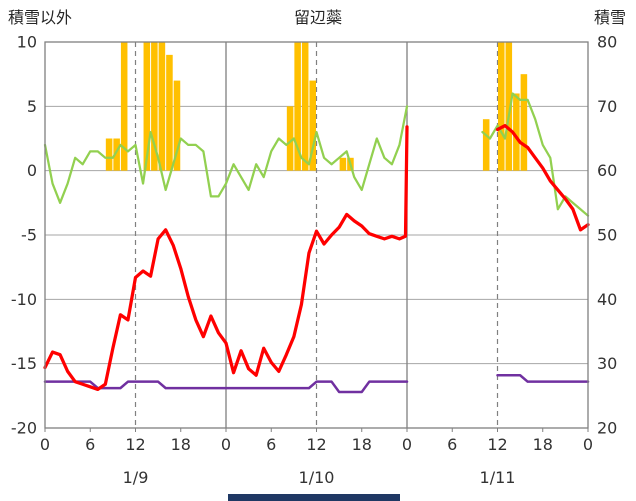  I want to click on bottom-accent-bar, so click(314, 497).